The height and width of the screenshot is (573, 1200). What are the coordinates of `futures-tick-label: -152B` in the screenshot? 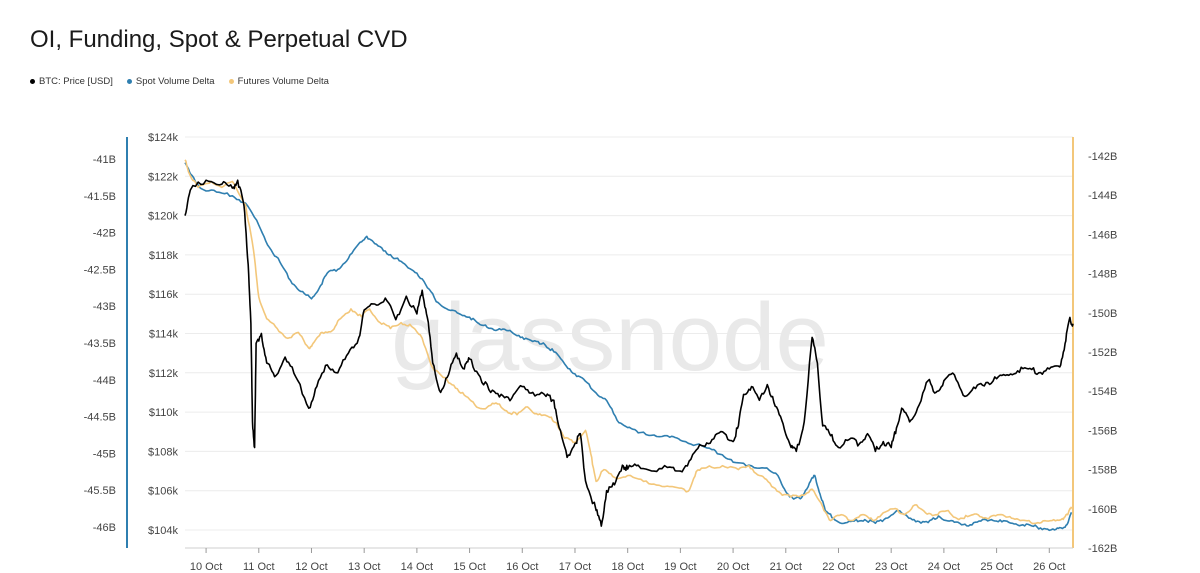 It's located at (1102, 353).